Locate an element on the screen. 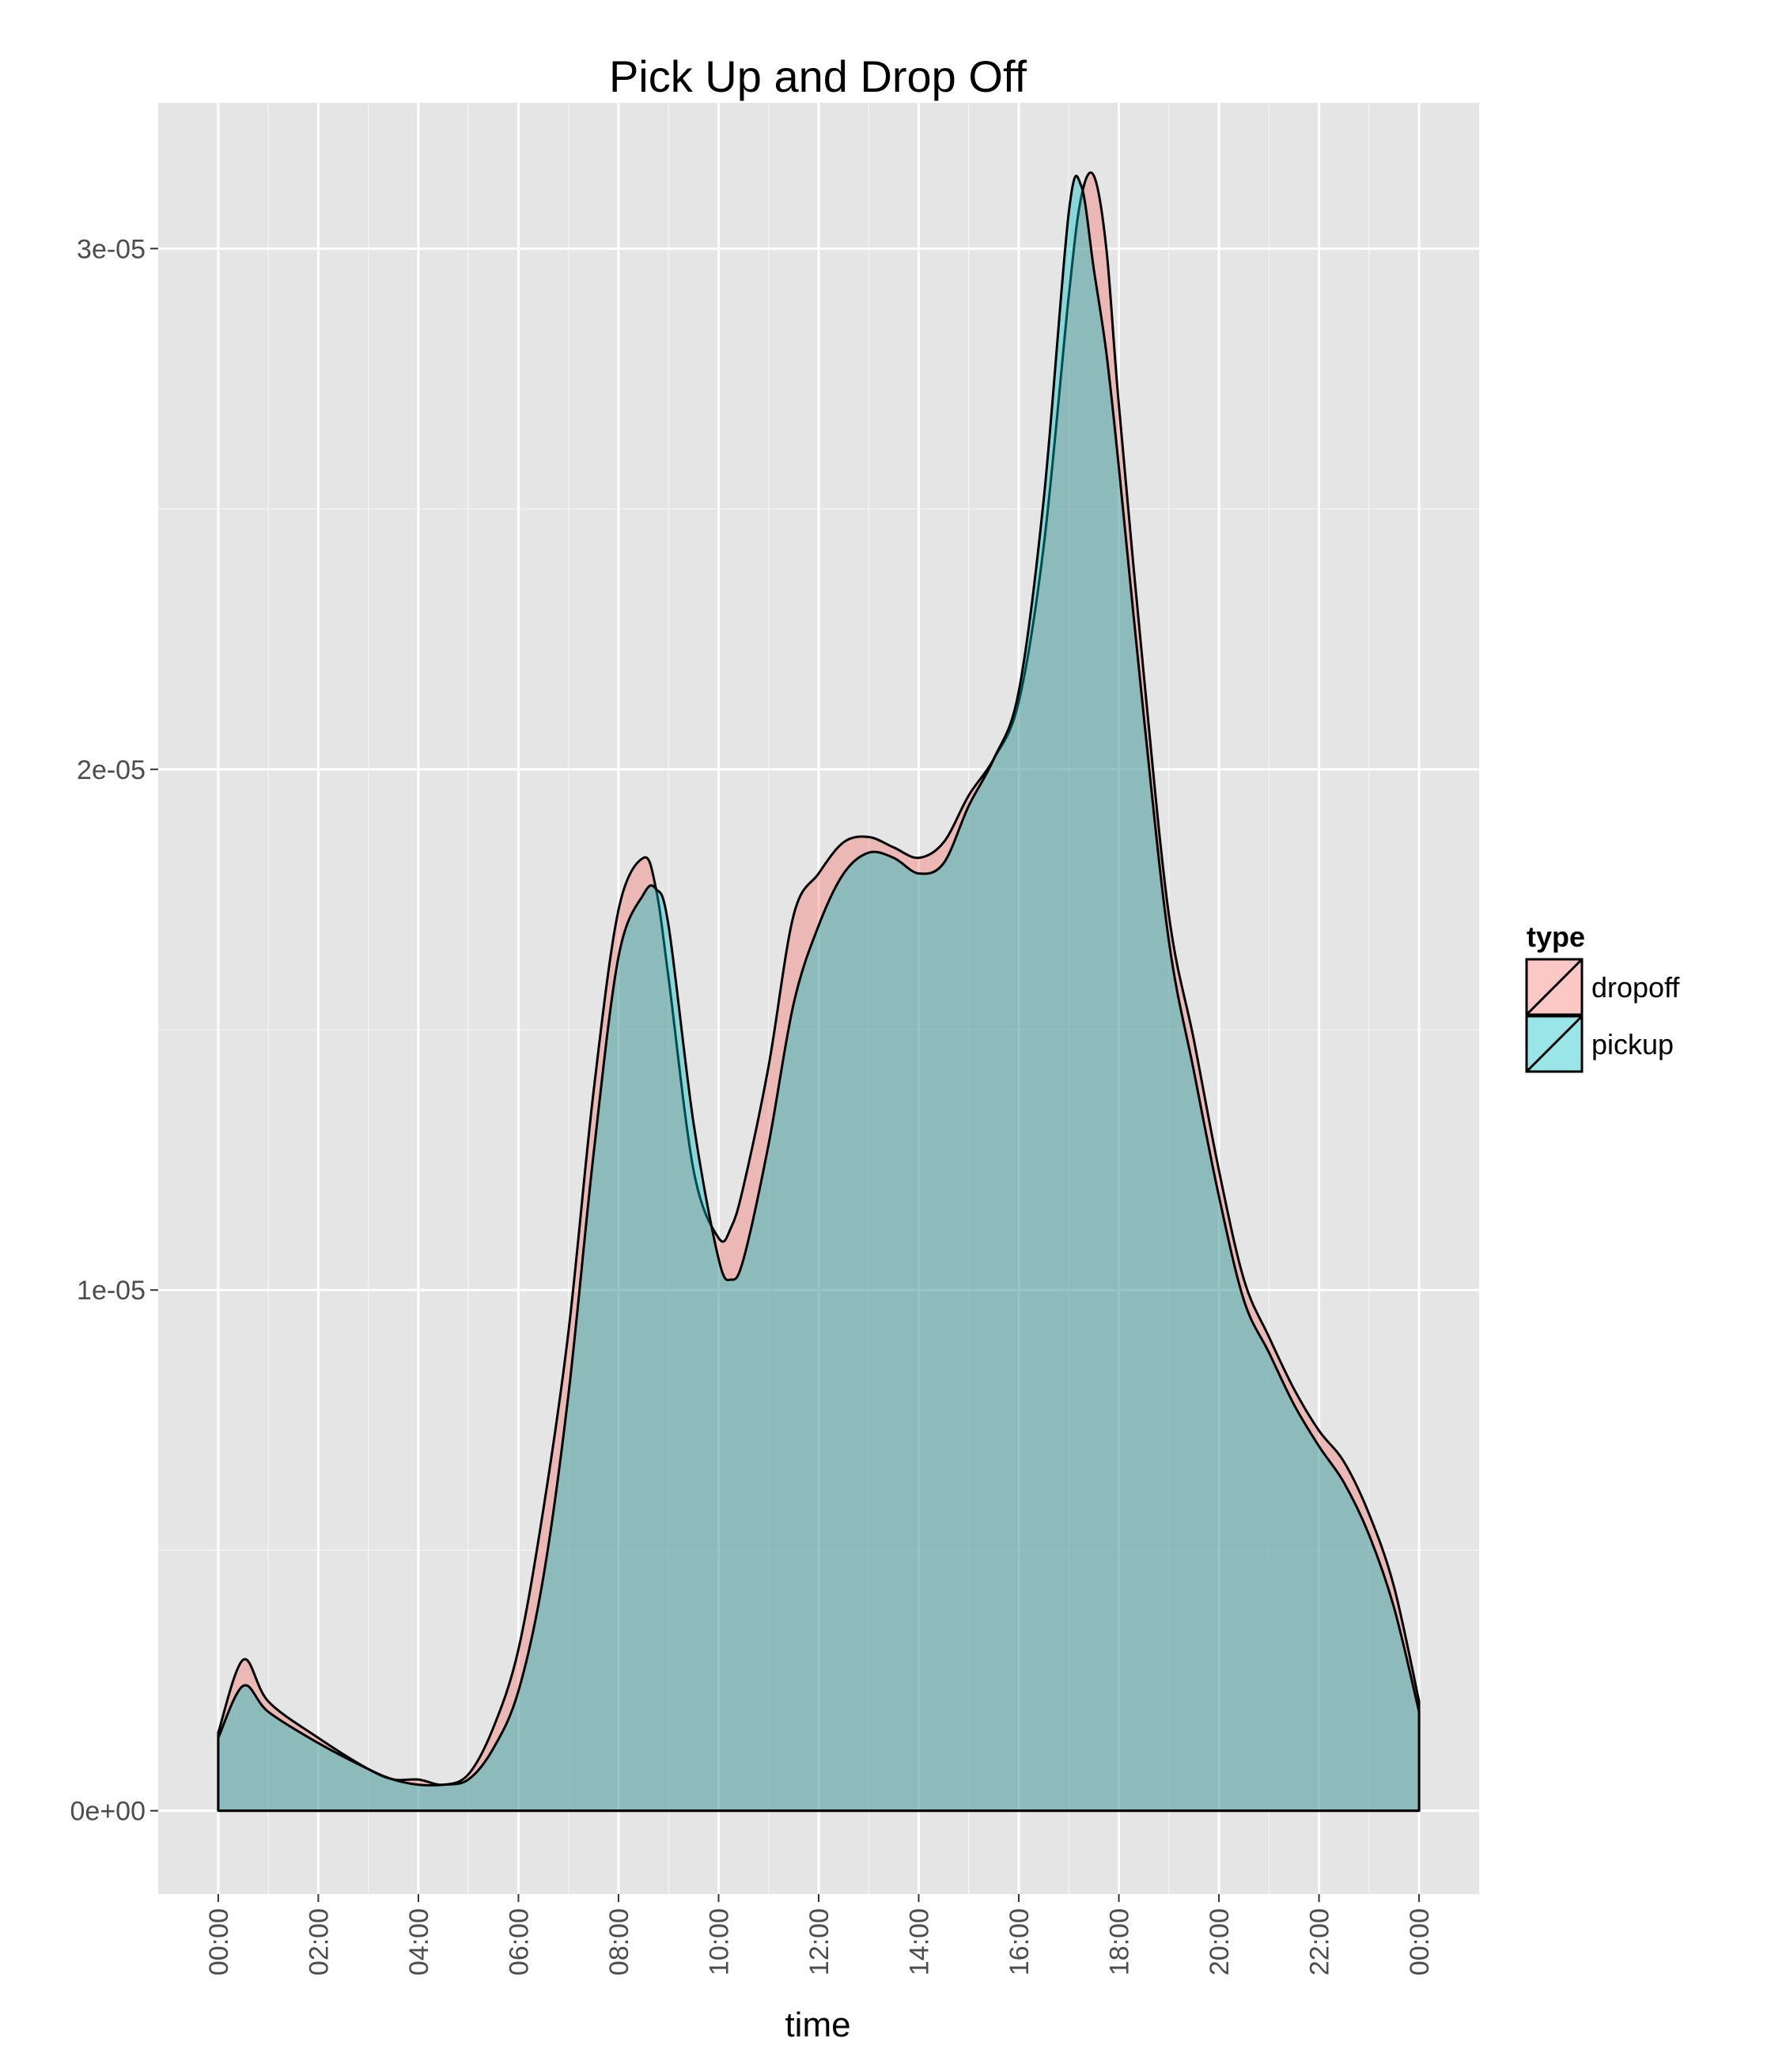  y-tick-label: 1e-05 is located at coordinates (112, 1291).